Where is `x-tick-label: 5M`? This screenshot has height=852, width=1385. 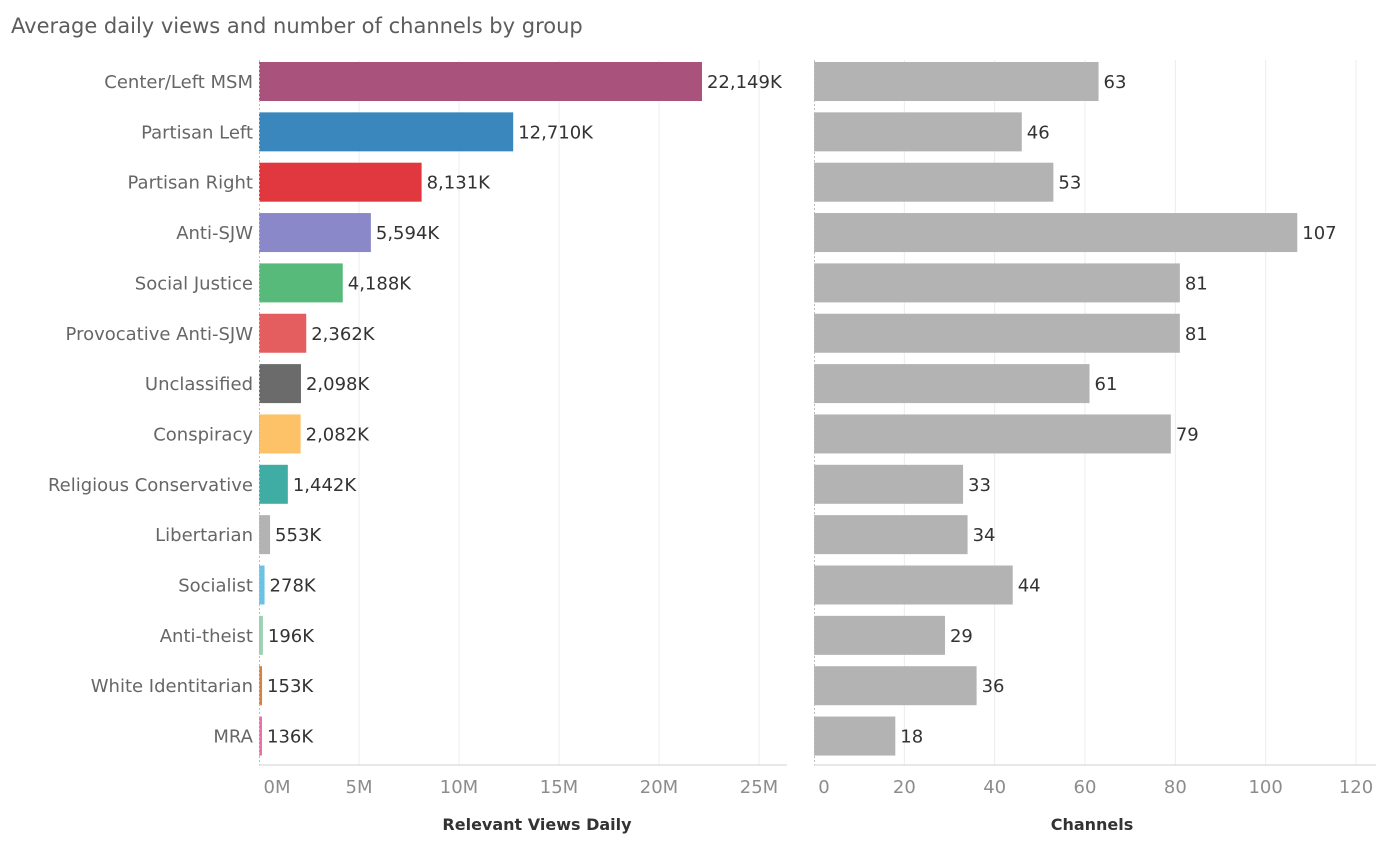 x-tick-label: 5M is located at coordinates (359, 787).